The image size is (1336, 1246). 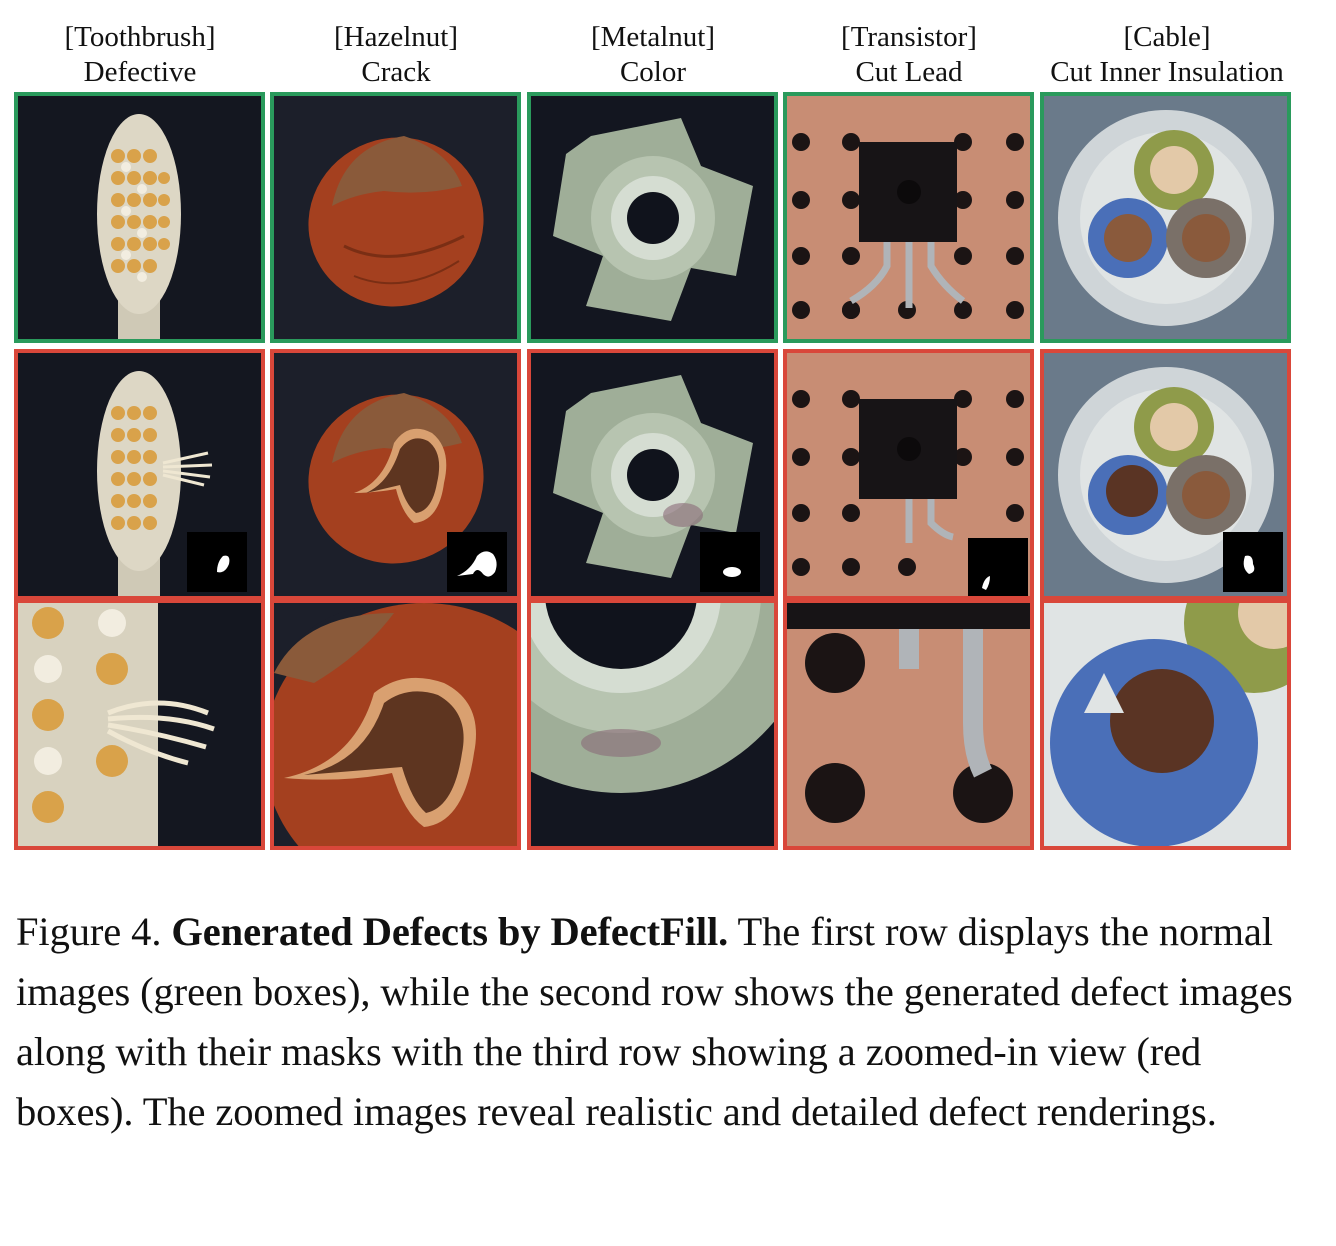 I want to click on column-header-toothbrush: [Toothbrush] Defective, so click(x=140, y=55).